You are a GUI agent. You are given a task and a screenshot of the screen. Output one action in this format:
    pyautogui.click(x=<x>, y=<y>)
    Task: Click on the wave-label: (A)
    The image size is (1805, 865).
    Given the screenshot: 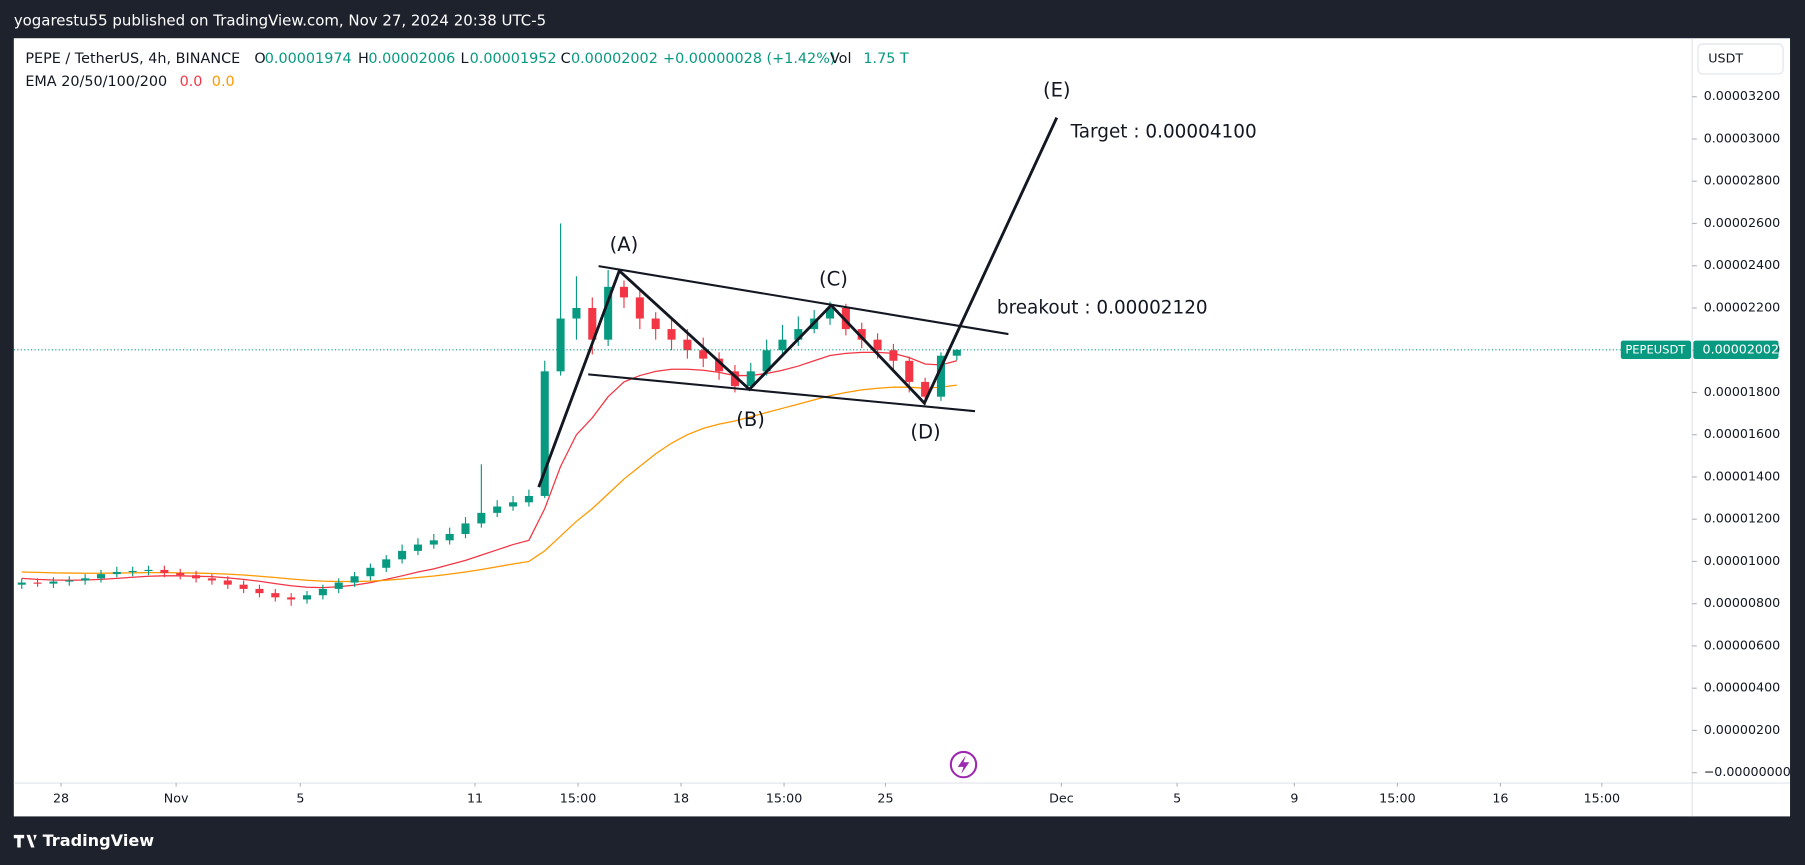 What is the action you would take?
    pyautogui.click(x=624, y=244)
    